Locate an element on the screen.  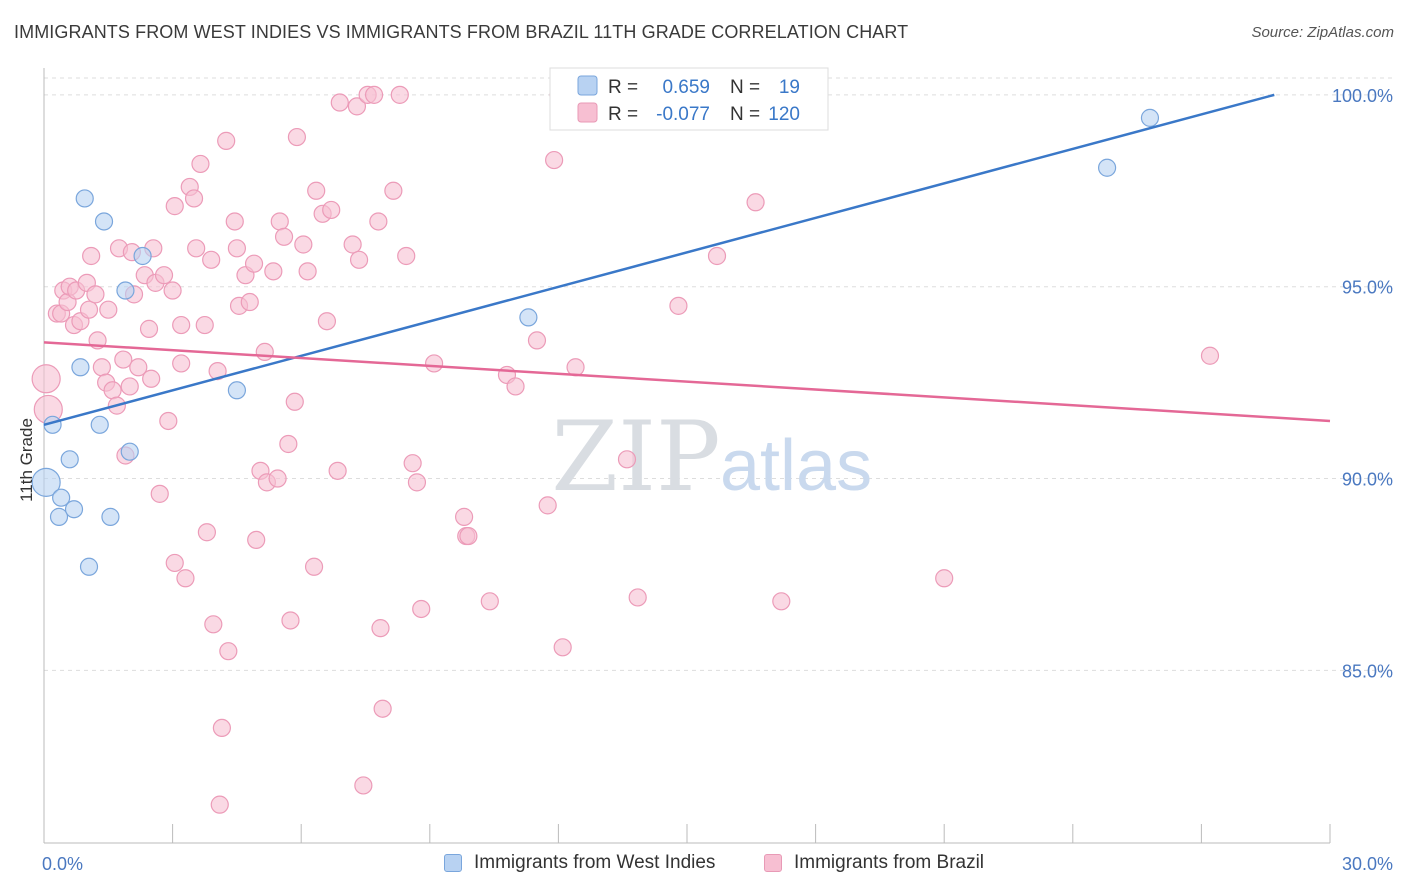
legend-swatch-brazil is located at coordinates (773, 863).